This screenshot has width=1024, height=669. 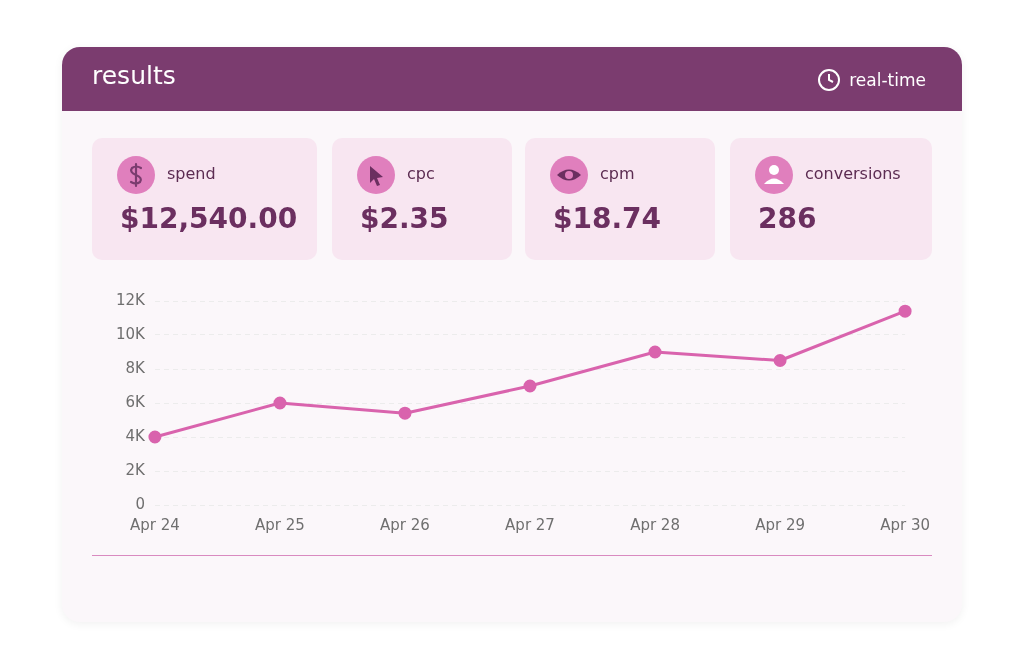 What do you see at coordinates (787, 218) in the screenshot?
I see `text: 286` at bounding box center [787, 218].